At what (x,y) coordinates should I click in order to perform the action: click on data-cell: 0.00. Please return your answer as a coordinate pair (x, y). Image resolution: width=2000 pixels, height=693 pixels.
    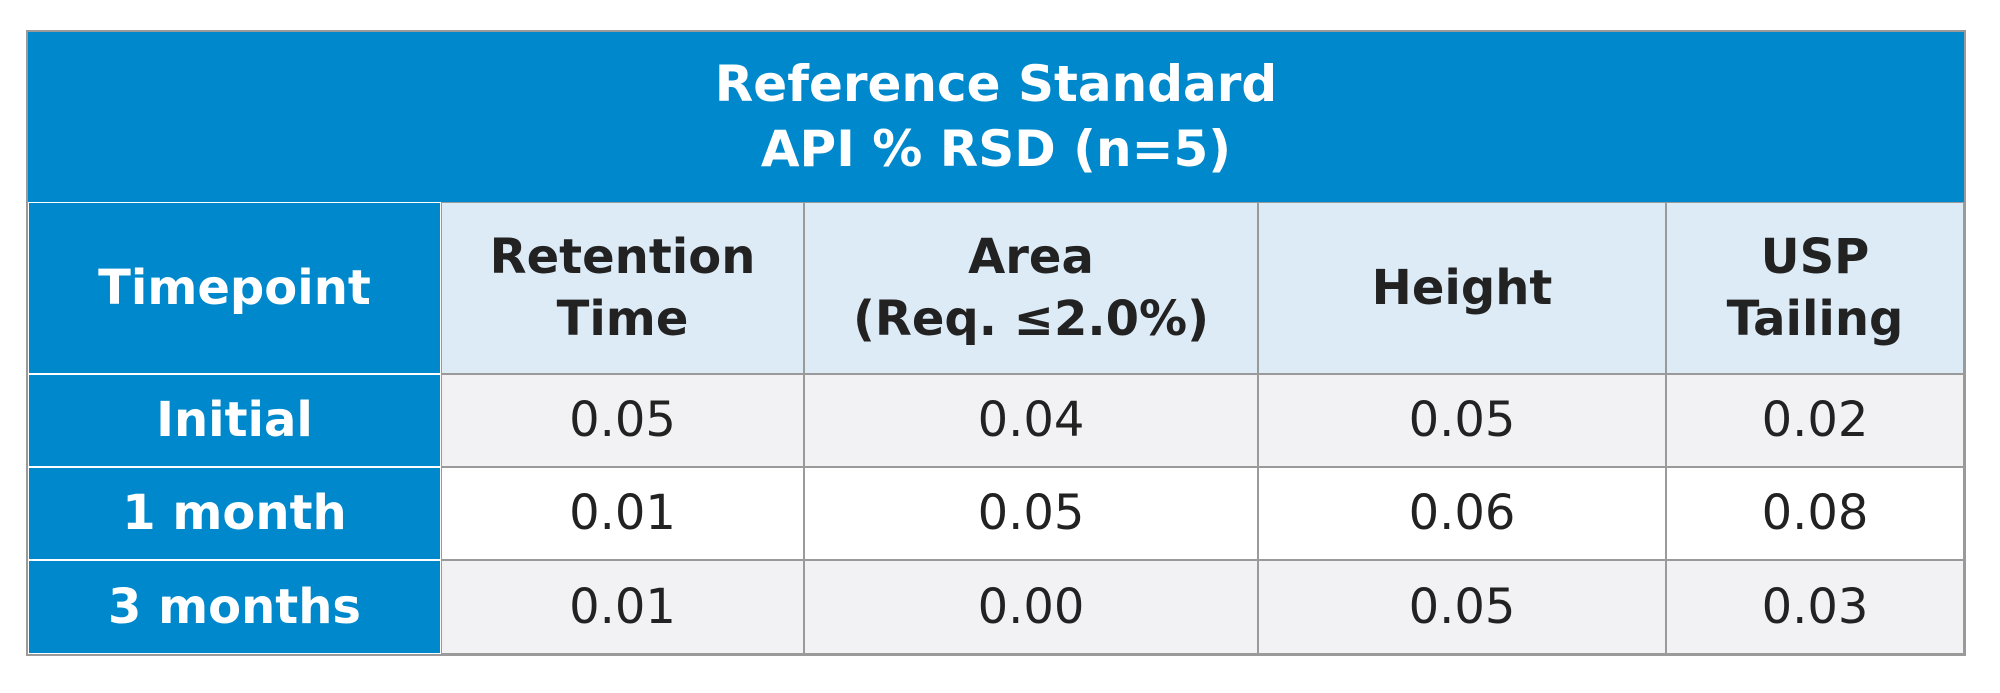
    Looking at the image, I should click on (1031, 607).